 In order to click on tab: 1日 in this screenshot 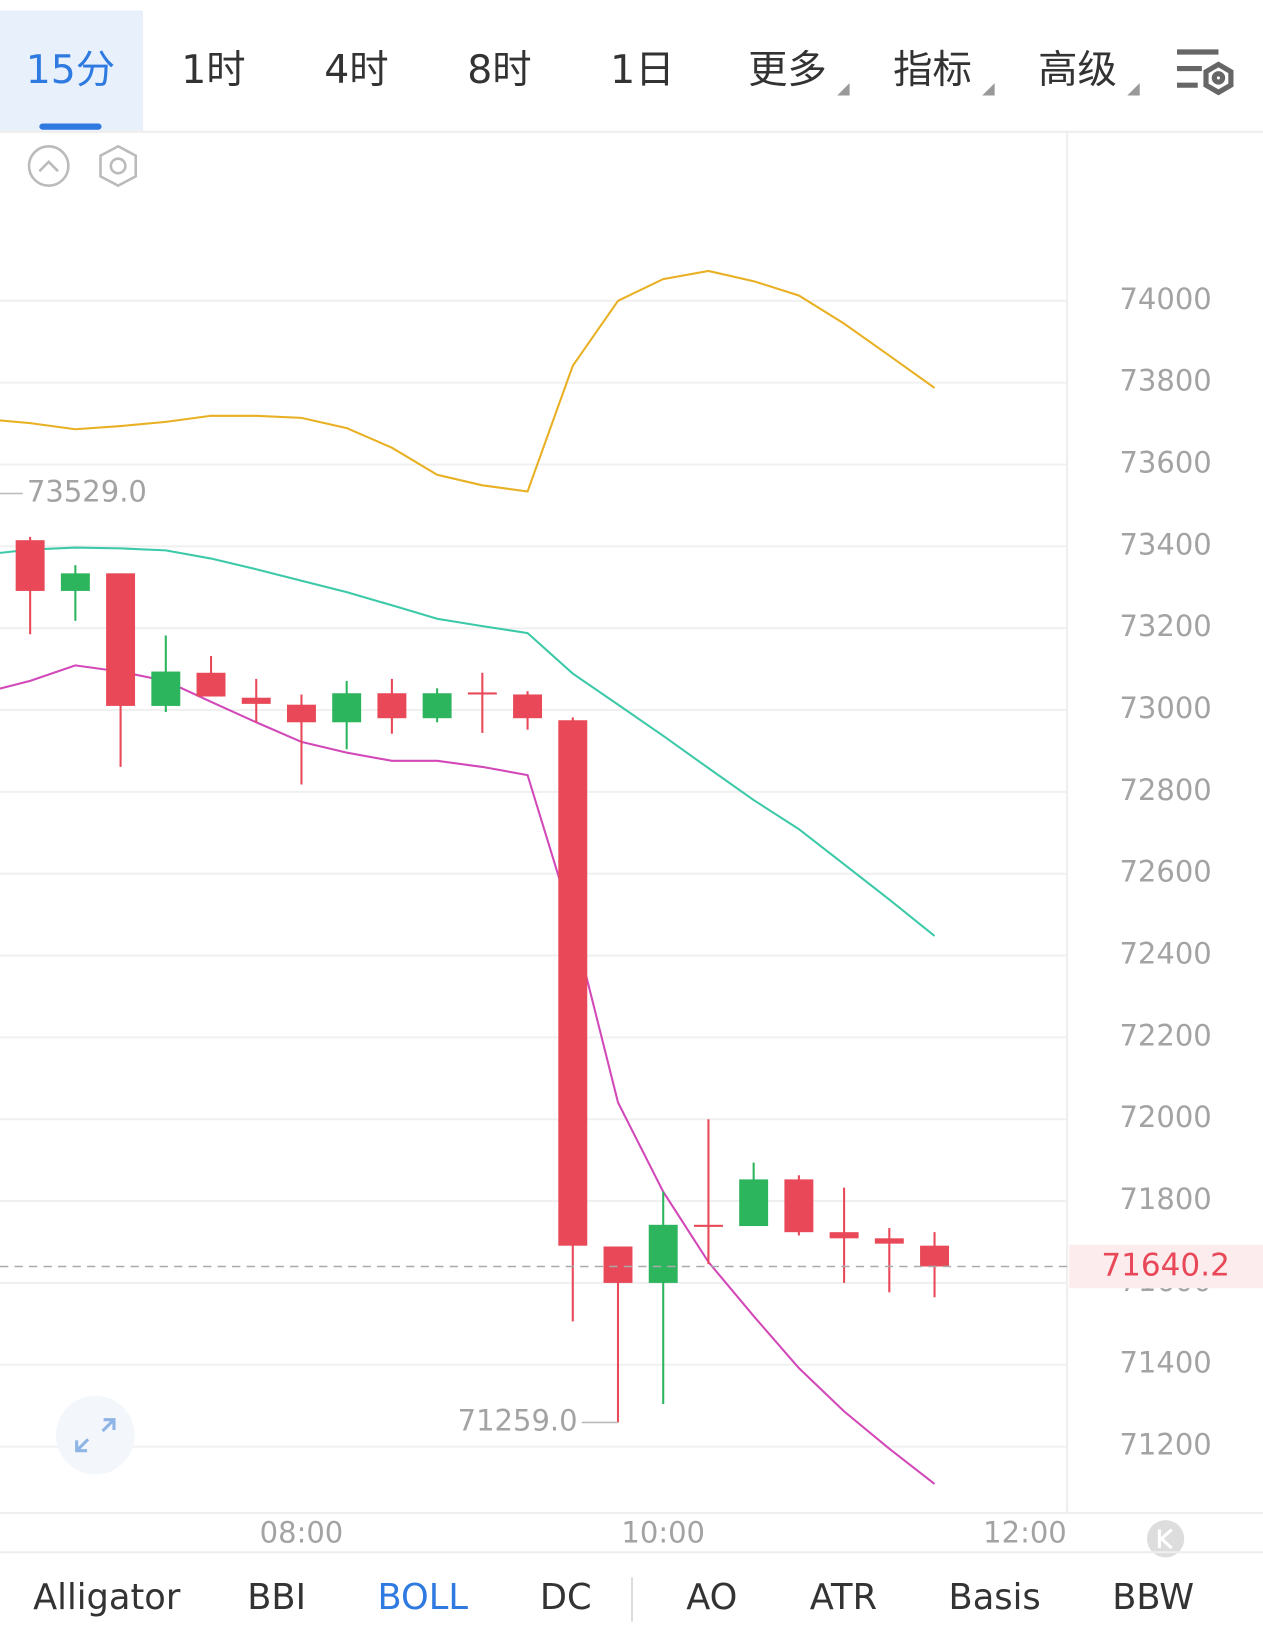, I will do `click(642, 70)`.